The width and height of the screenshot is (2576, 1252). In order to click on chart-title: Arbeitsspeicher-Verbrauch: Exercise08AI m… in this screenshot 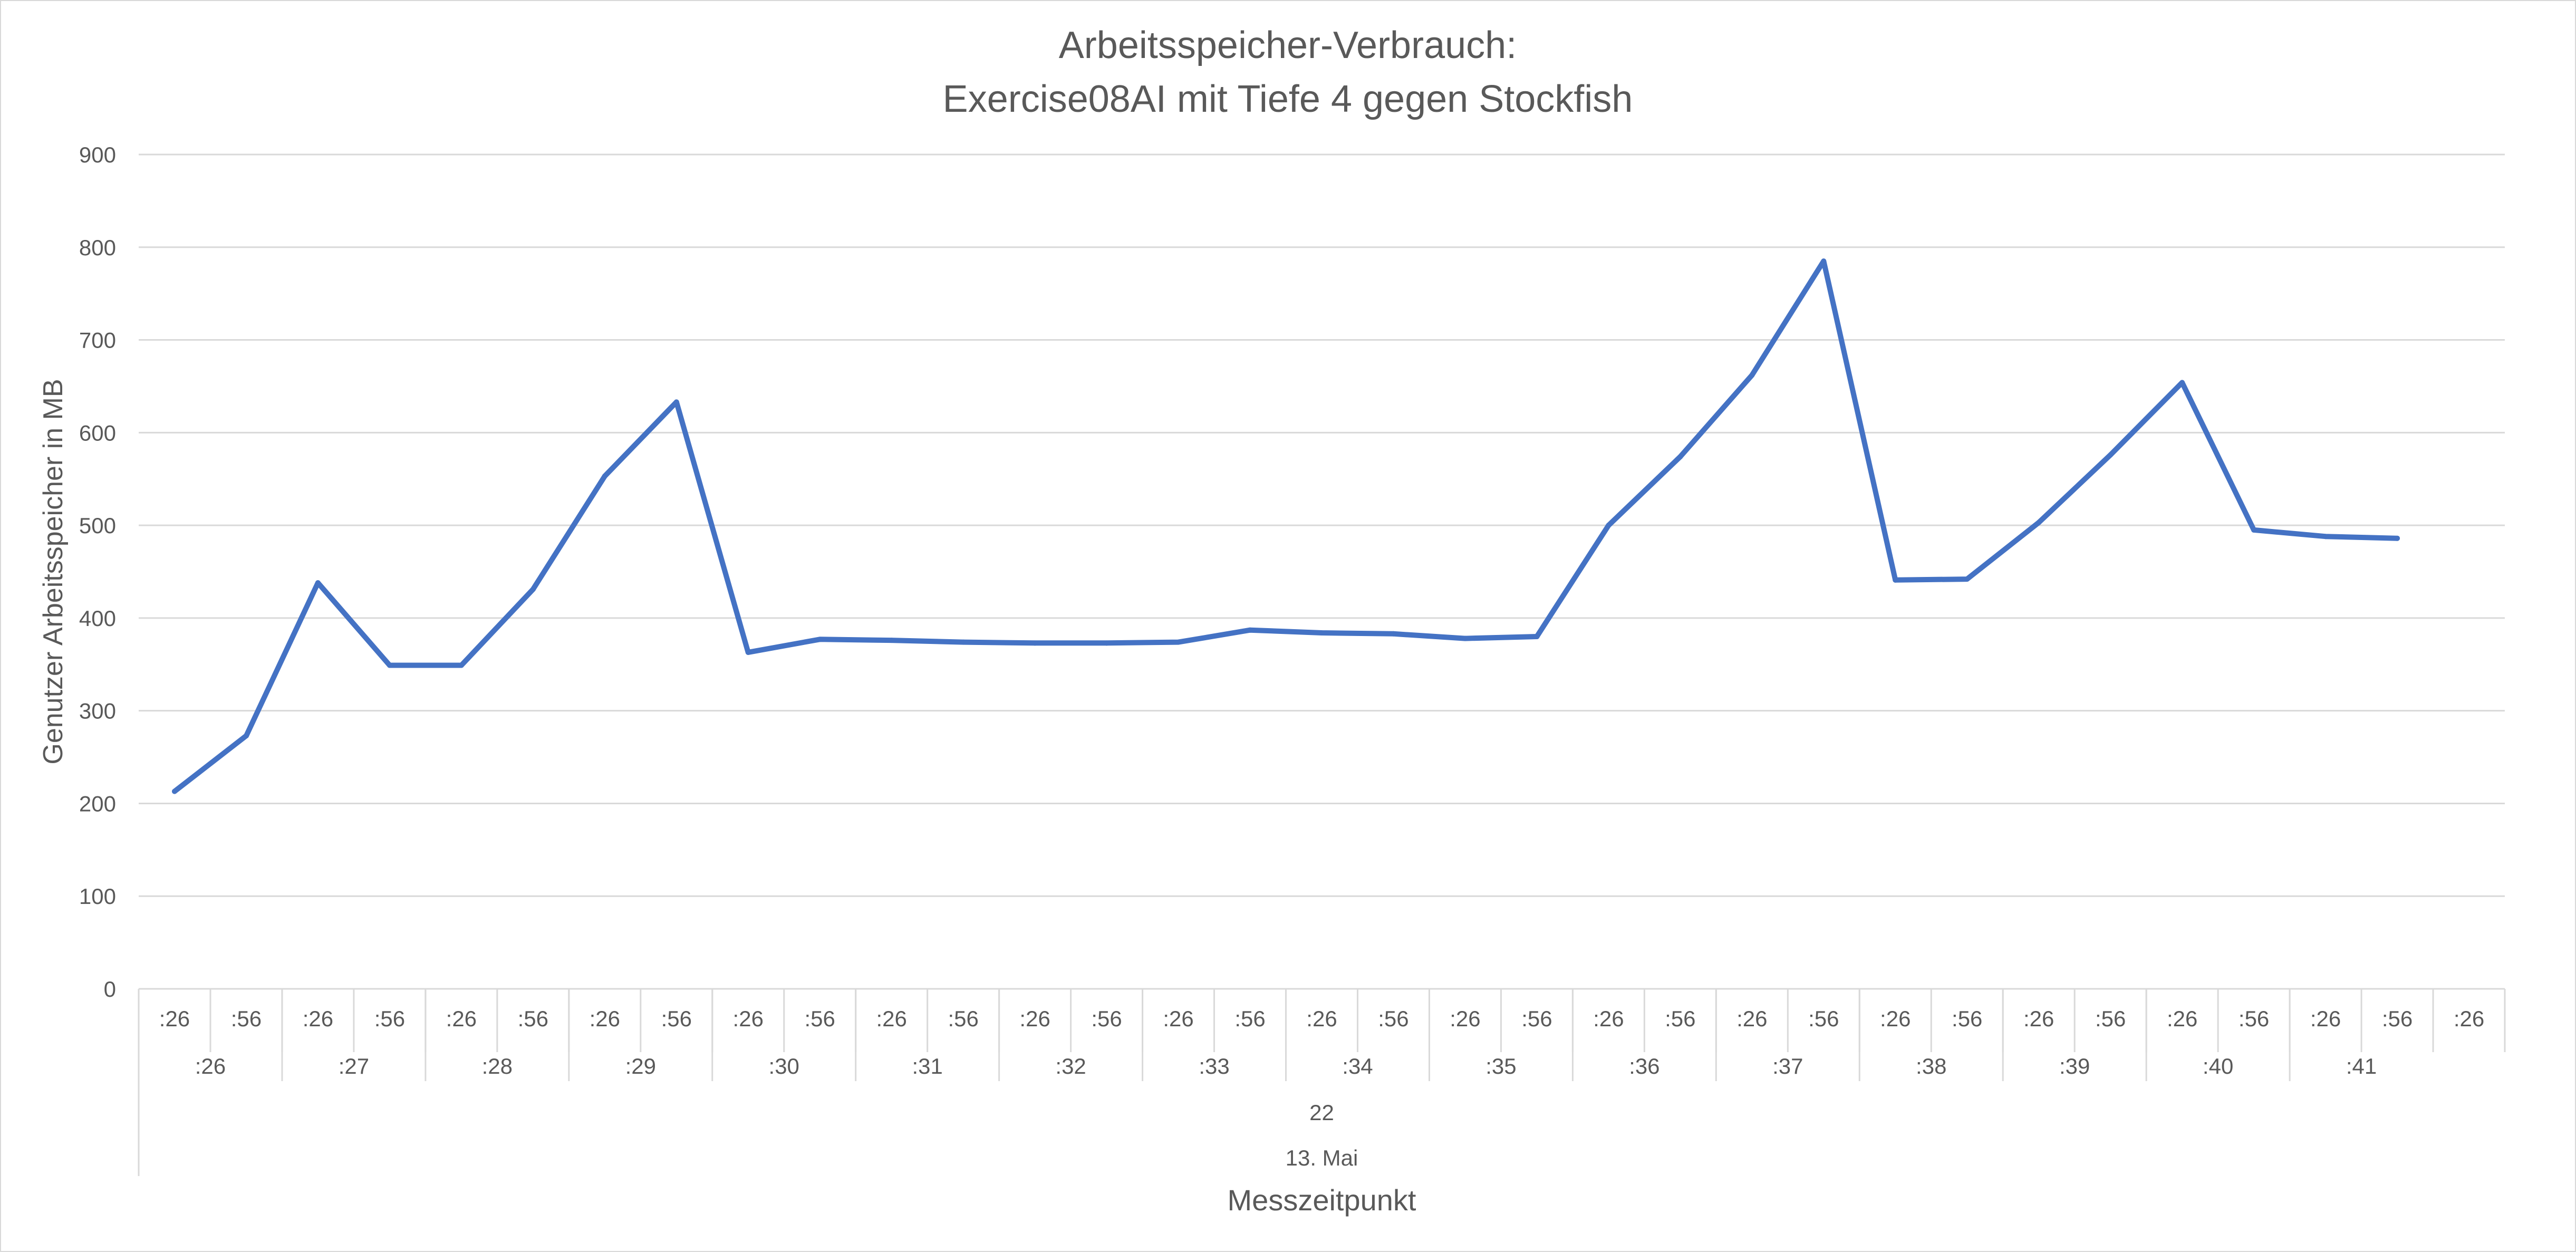, I will do `click(1288, 72)`.